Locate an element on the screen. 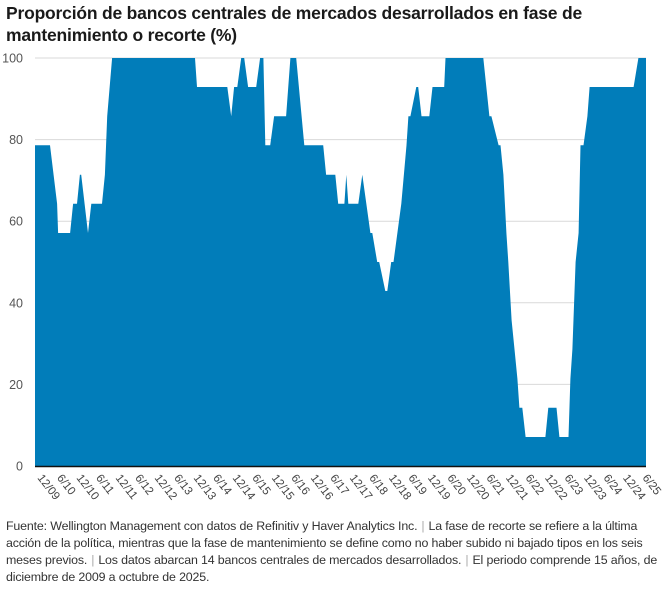  y-tick-label: 40 is located at coordinates (16, 303).